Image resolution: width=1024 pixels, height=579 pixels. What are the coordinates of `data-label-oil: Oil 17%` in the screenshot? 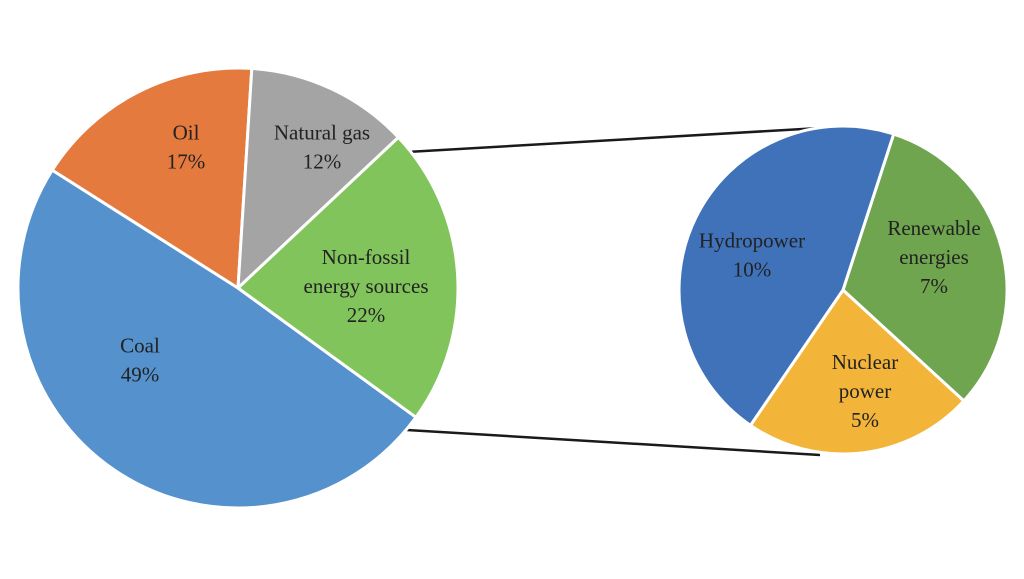 It's located at (186, 147).